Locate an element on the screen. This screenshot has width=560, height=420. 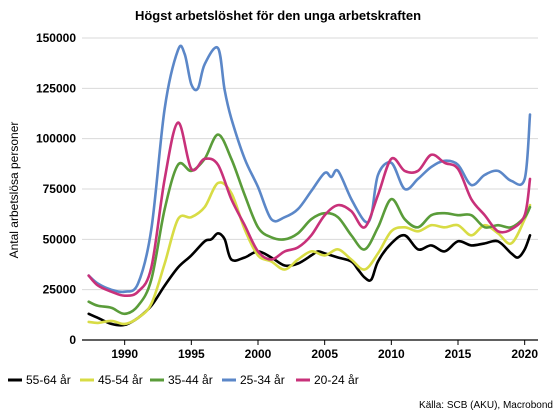
legend-label: 25-34 år is located at coordinates (262, 380).